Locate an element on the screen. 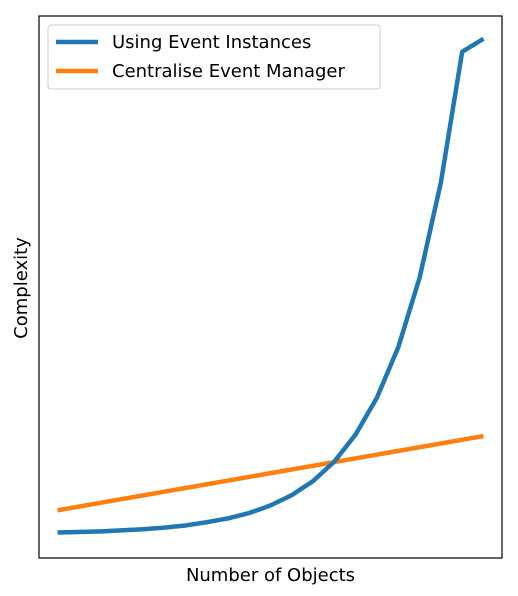 The height and width of the screenshot is (596, 518). legend-label-using-event-instances: Using Event Instances is located at coordinates (211, 42).